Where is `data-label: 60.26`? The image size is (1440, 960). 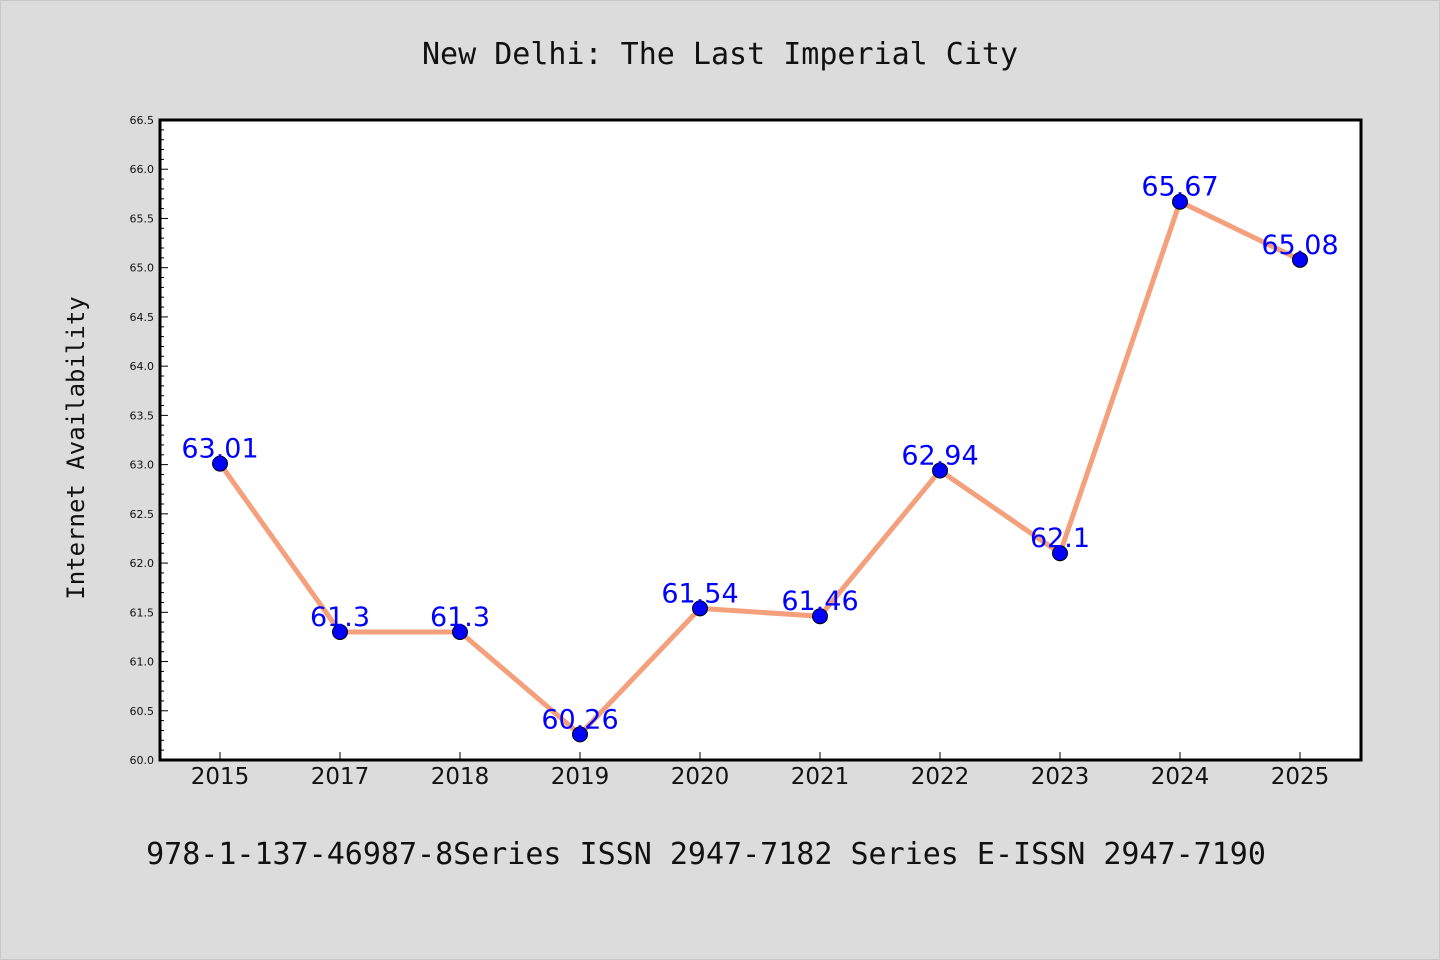 data-label: 60.26 is located at coordinates (579, 719).